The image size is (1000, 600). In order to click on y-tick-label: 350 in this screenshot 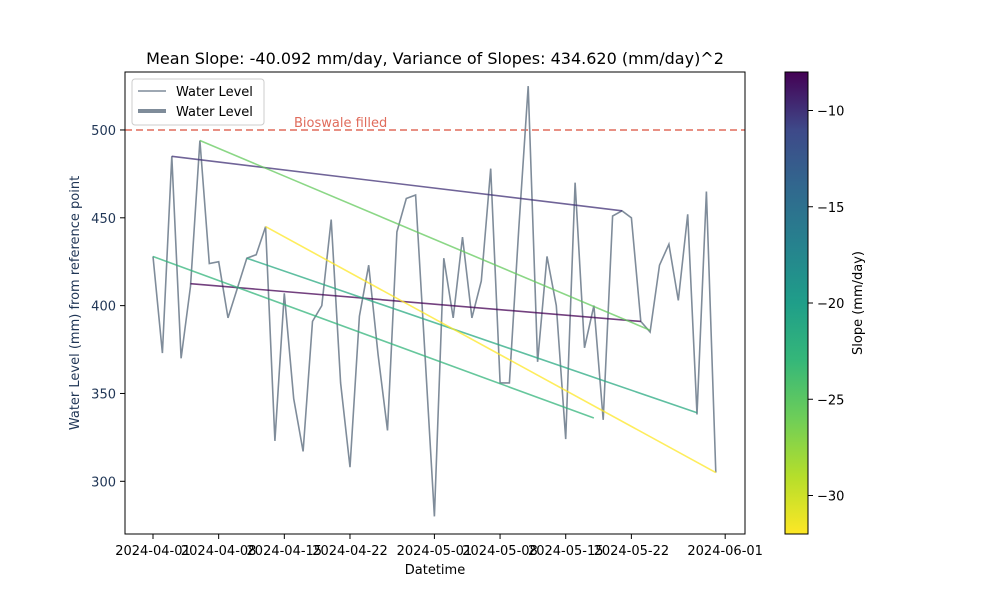, I will do `click(103, 394)`.